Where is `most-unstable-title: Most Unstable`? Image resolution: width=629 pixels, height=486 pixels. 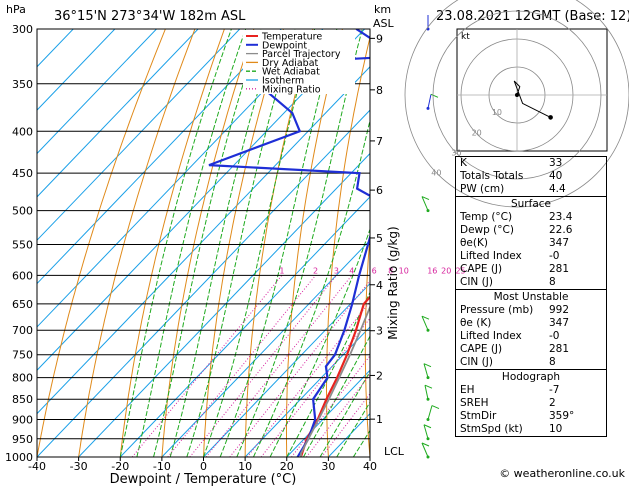
most-unstable-title: Most Unstable is located at coordinates (531, 297).